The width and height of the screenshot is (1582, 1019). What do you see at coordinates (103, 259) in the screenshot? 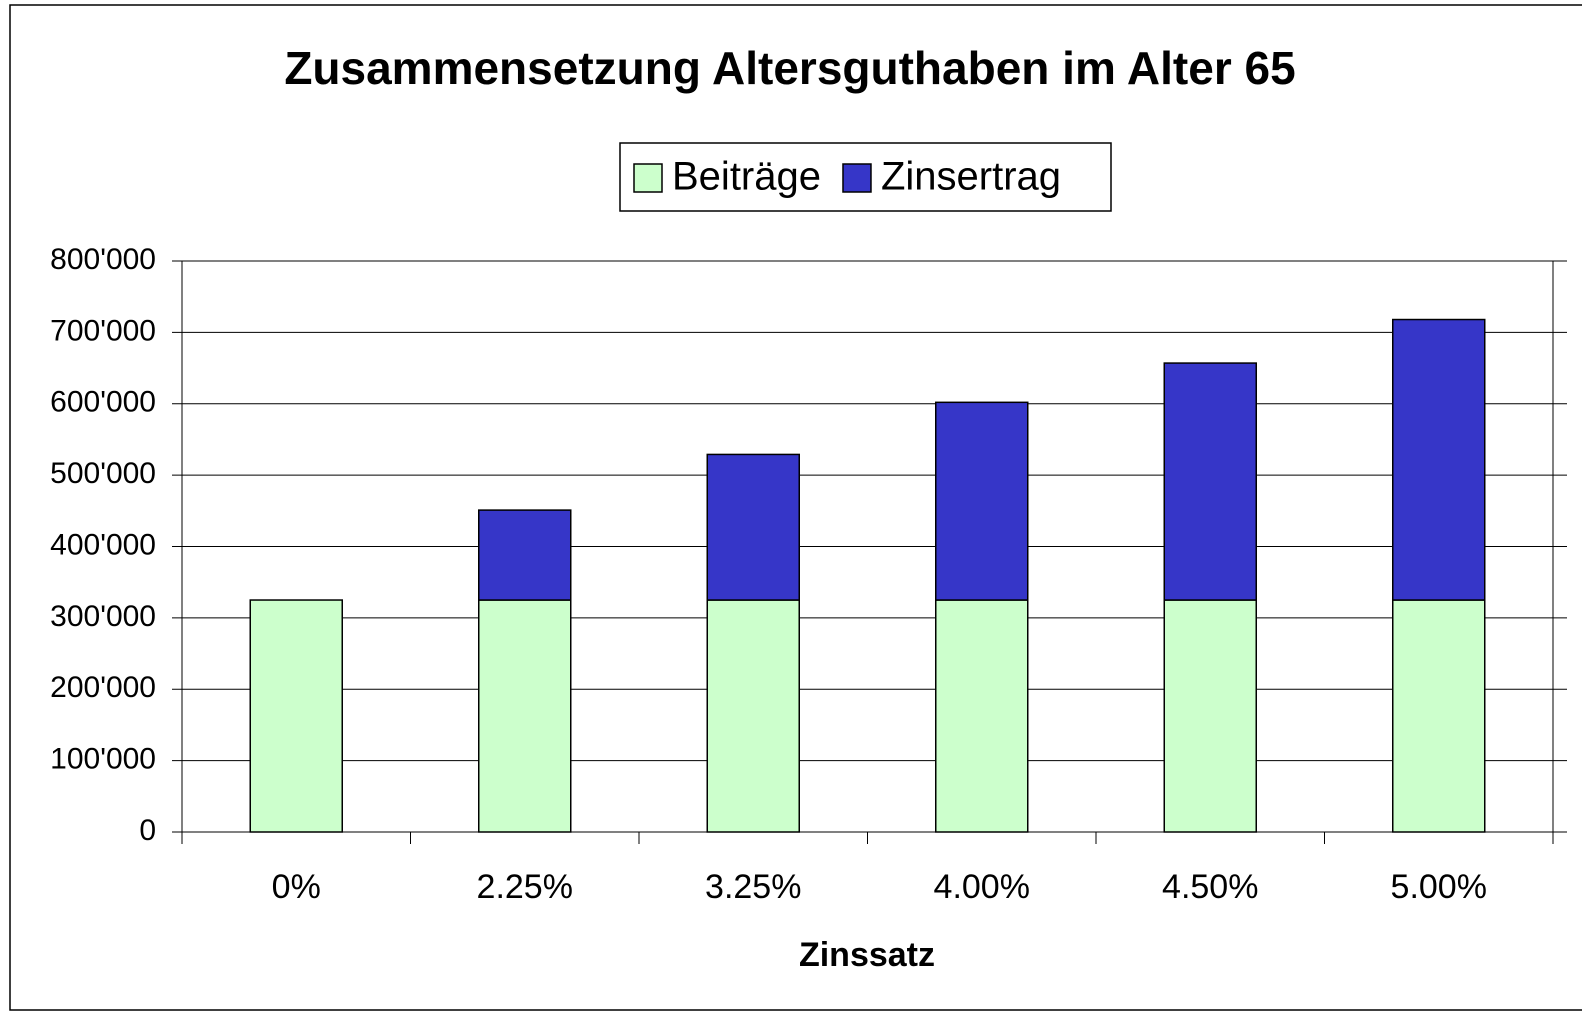
I see `y-tick-label: 800'000` at bounding box center [103, 259].